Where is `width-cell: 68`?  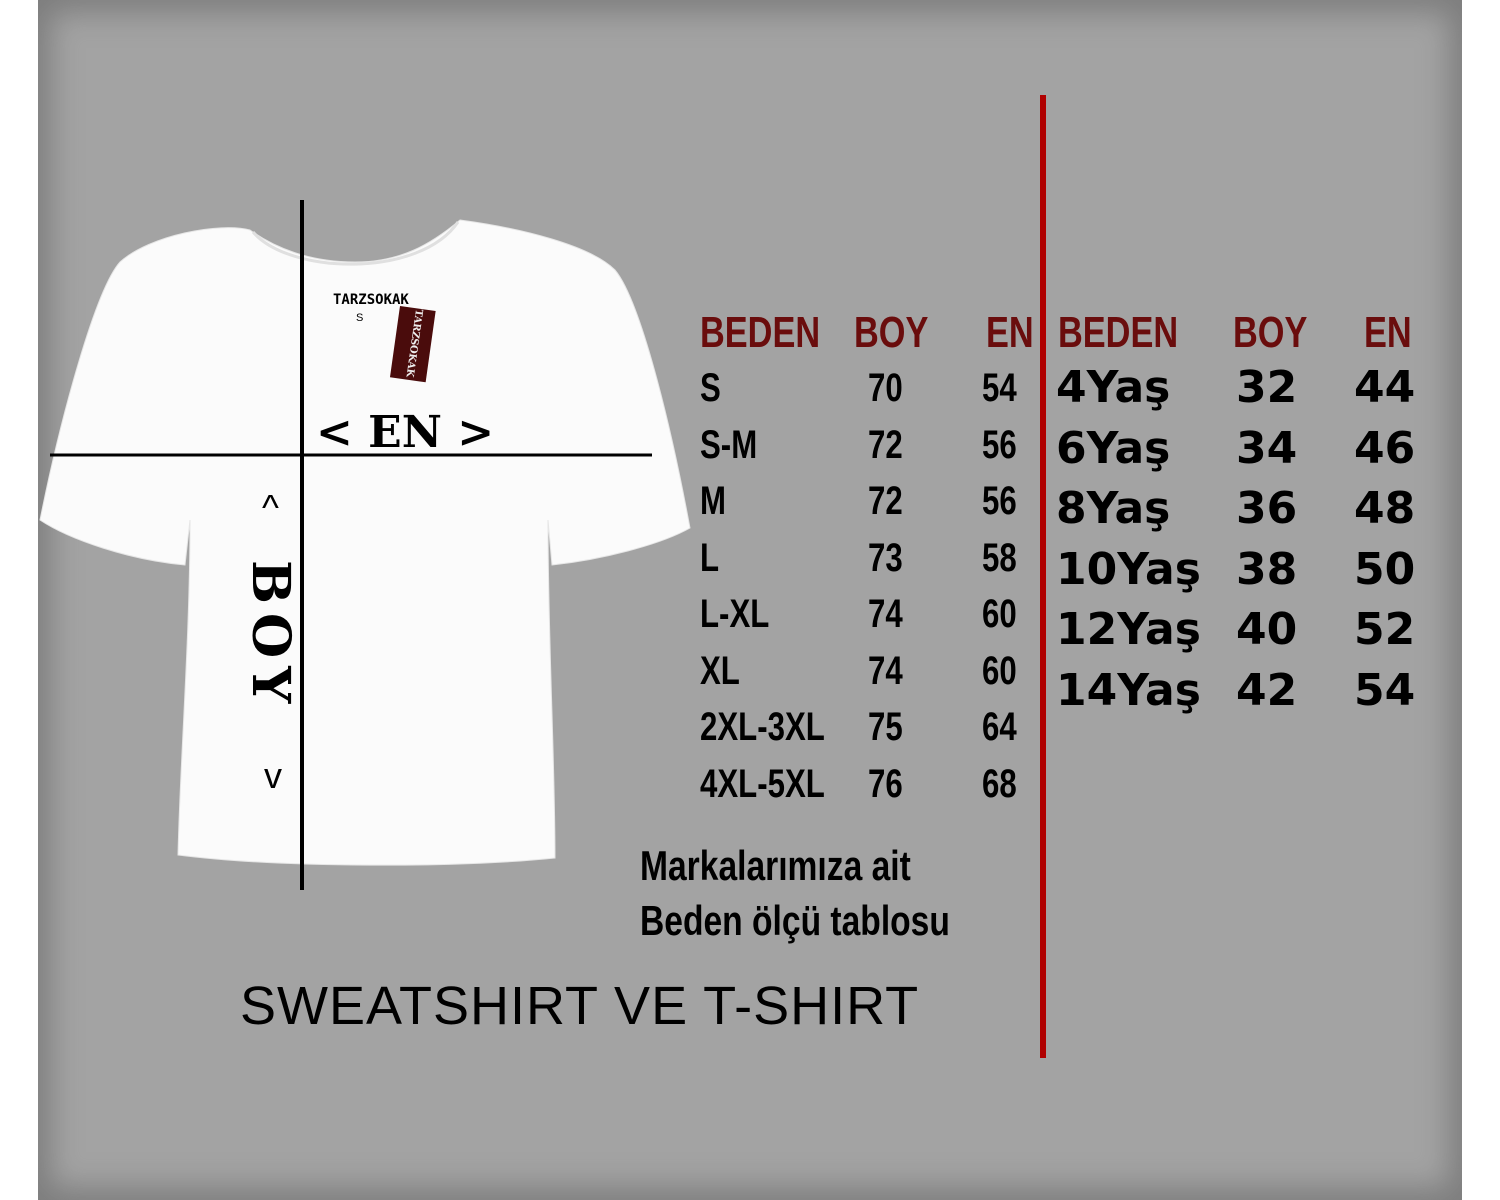 width-cell: 68 is located at coordinates (999, 783).